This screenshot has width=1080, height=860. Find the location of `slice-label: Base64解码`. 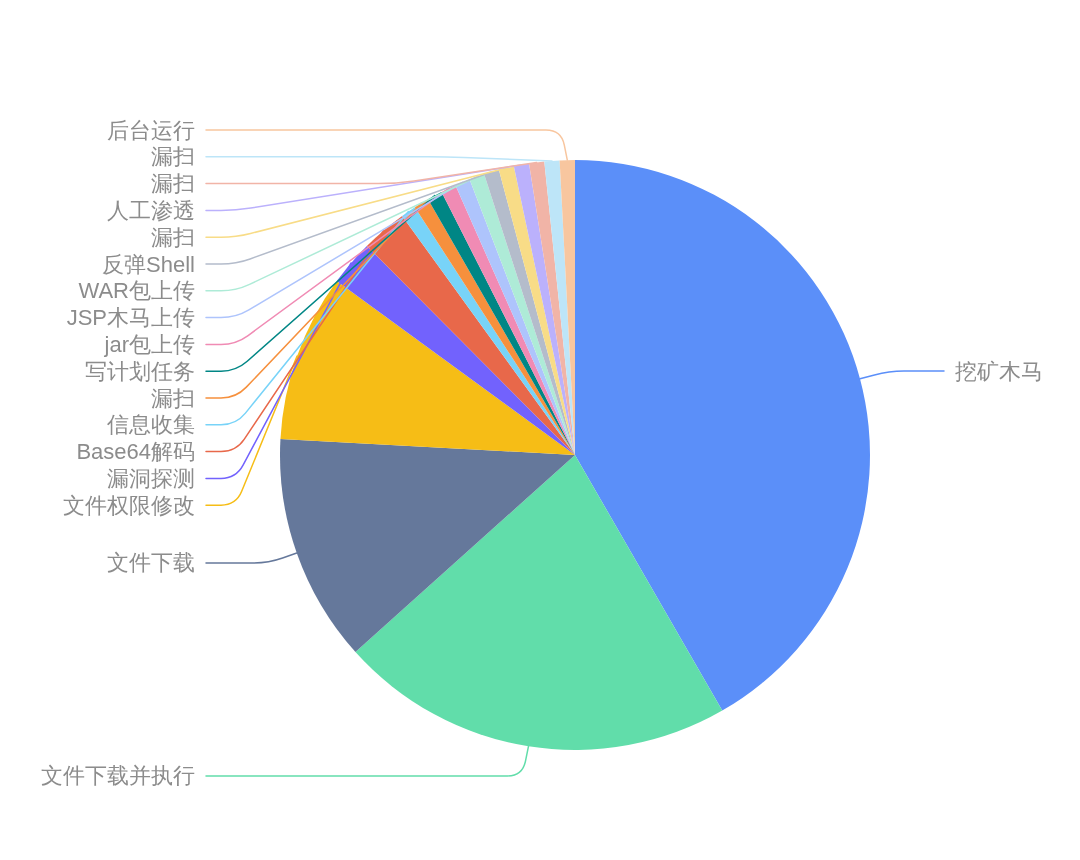

slice-label: Base64解码 is located at coordinates (135, 452).